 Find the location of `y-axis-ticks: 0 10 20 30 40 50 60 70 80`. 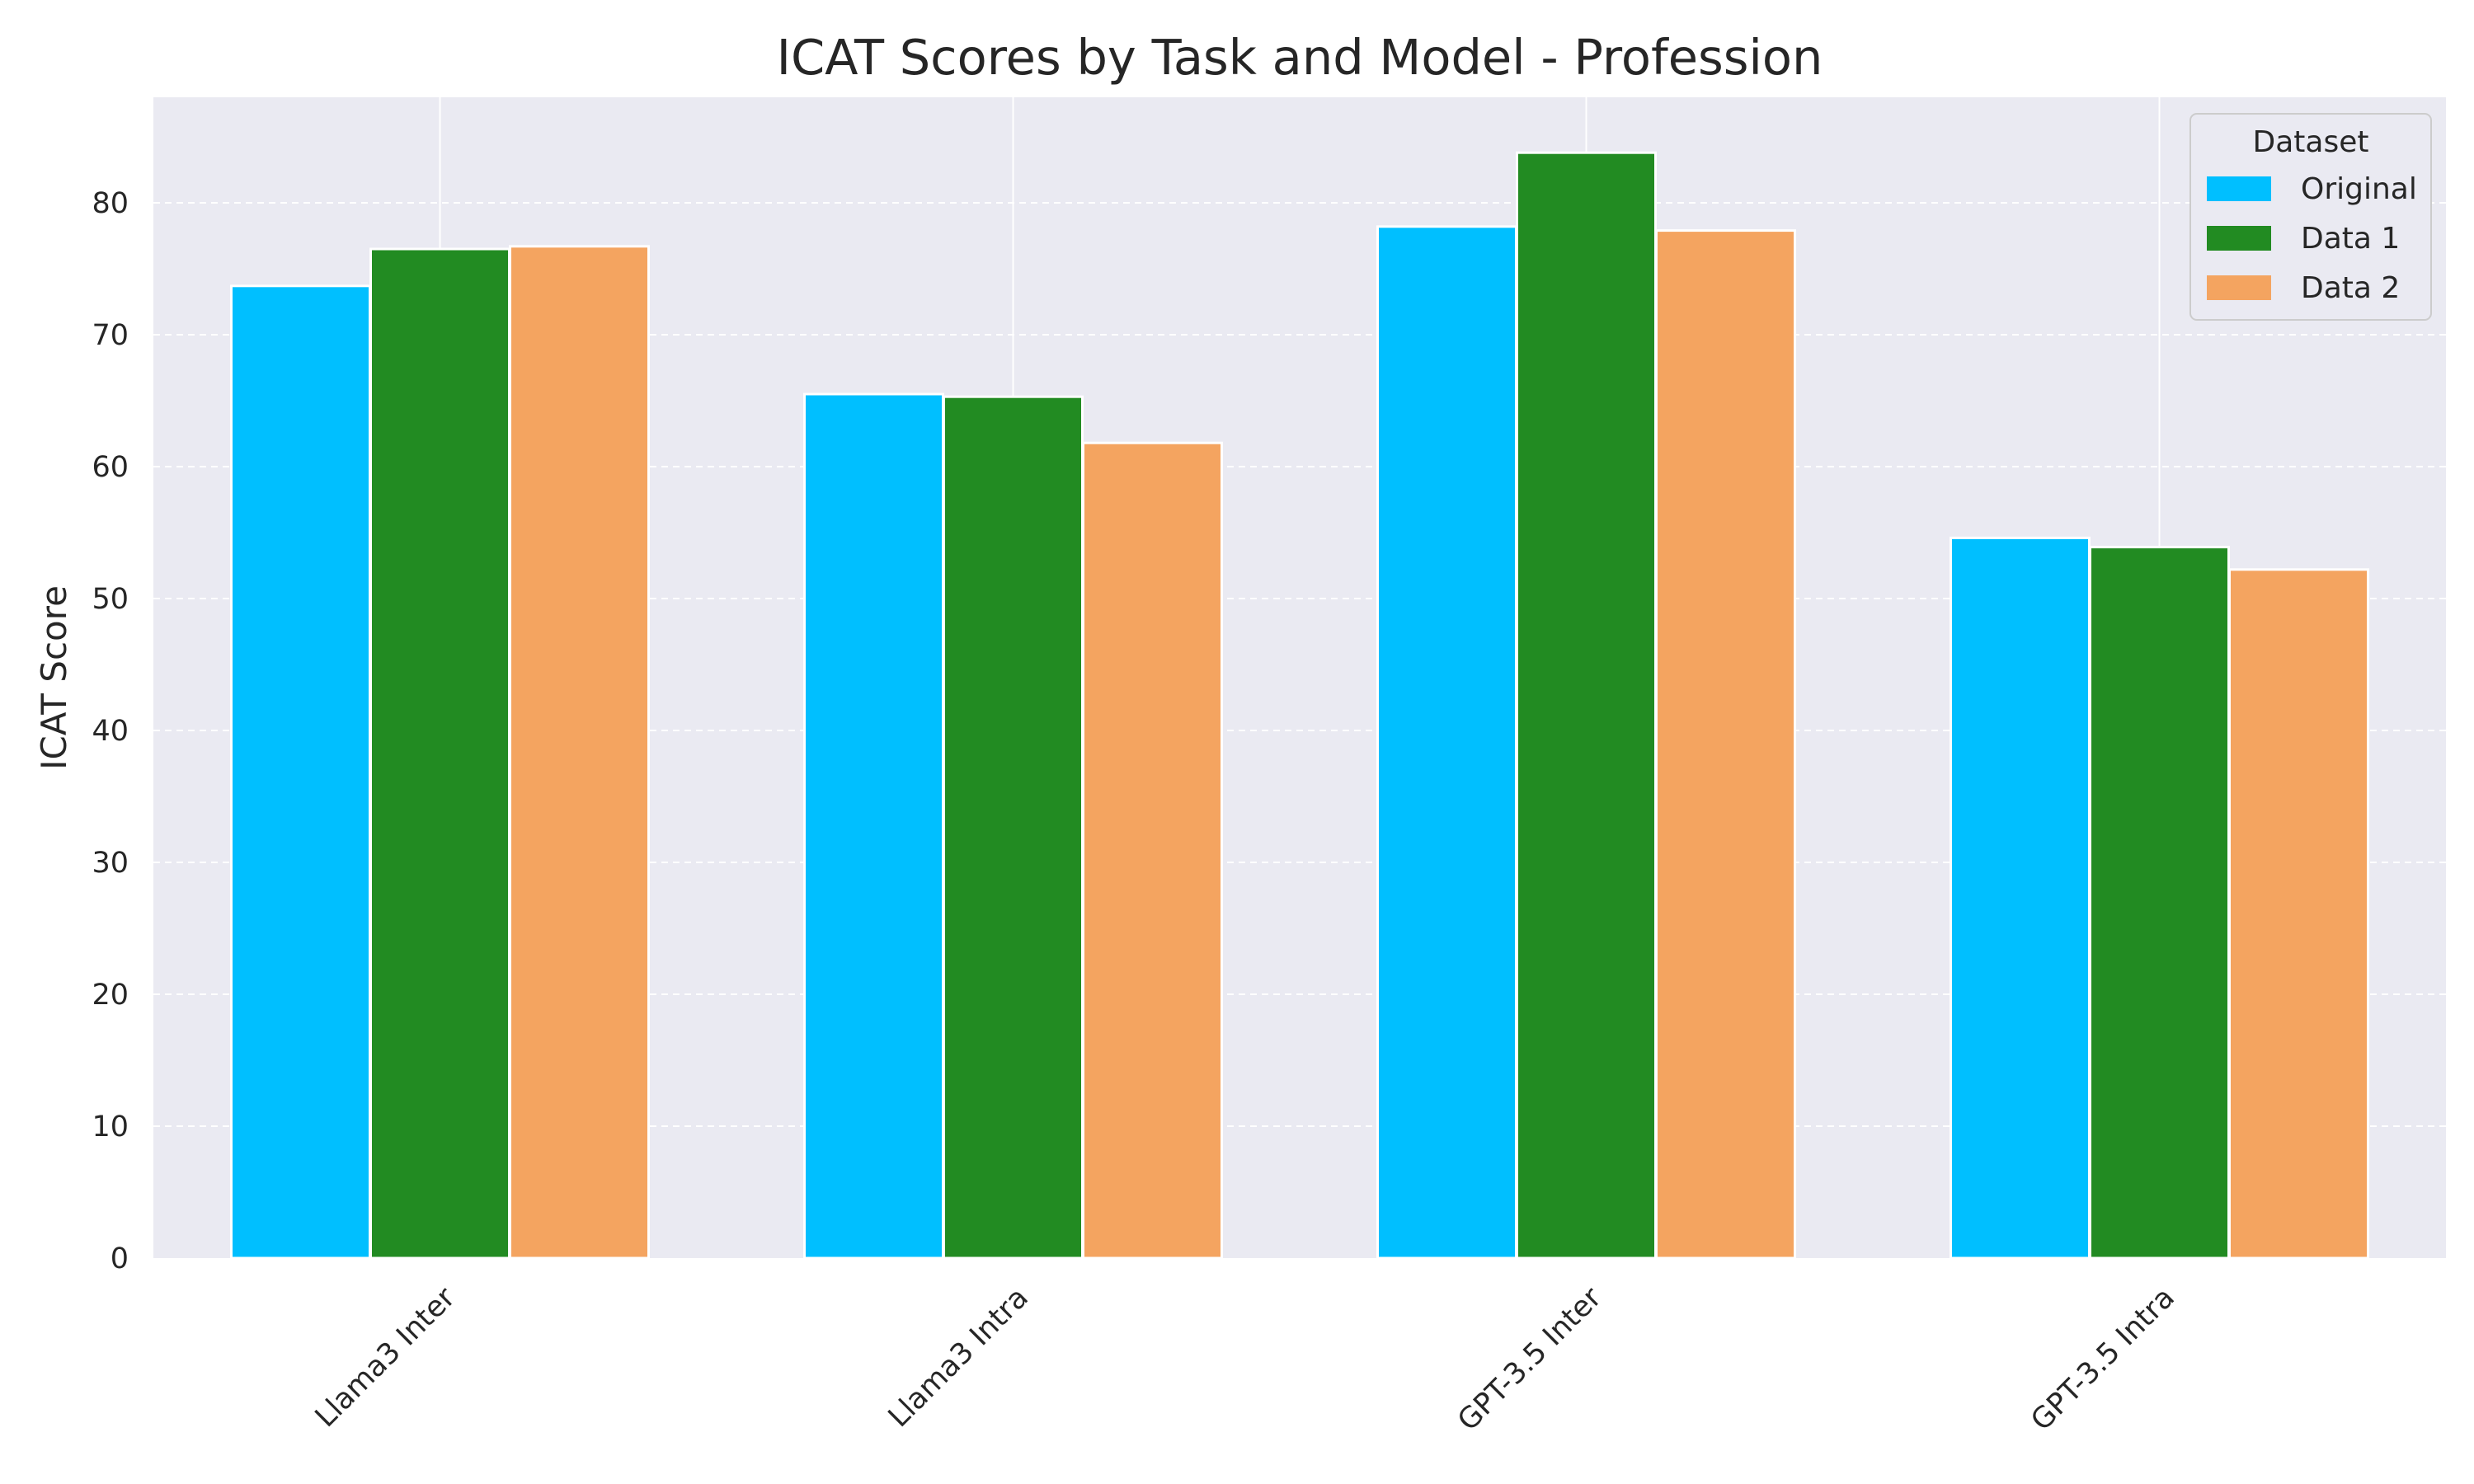

y-axis-ticks: 0 10 20 30 40 50 60 70 80 is located at coordinates (110, 731).